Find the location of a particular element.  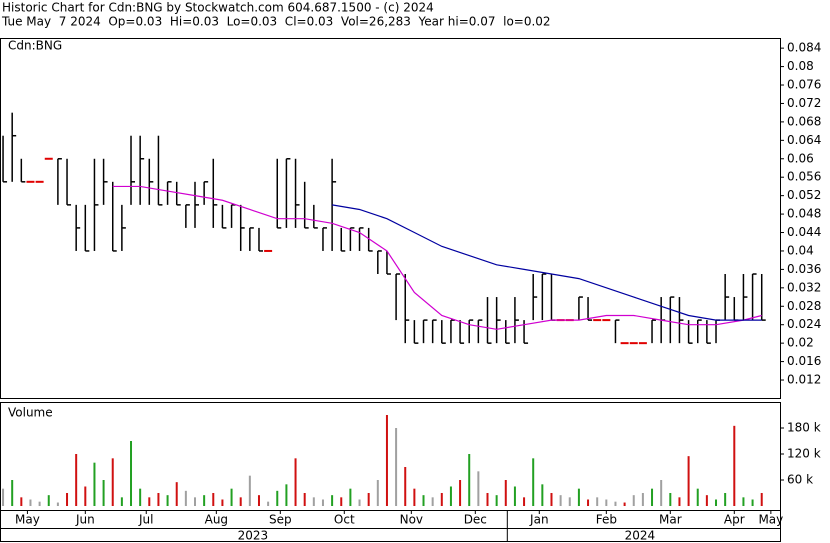

y-tick-label: 0.012 is located at coordinates (804, 380).